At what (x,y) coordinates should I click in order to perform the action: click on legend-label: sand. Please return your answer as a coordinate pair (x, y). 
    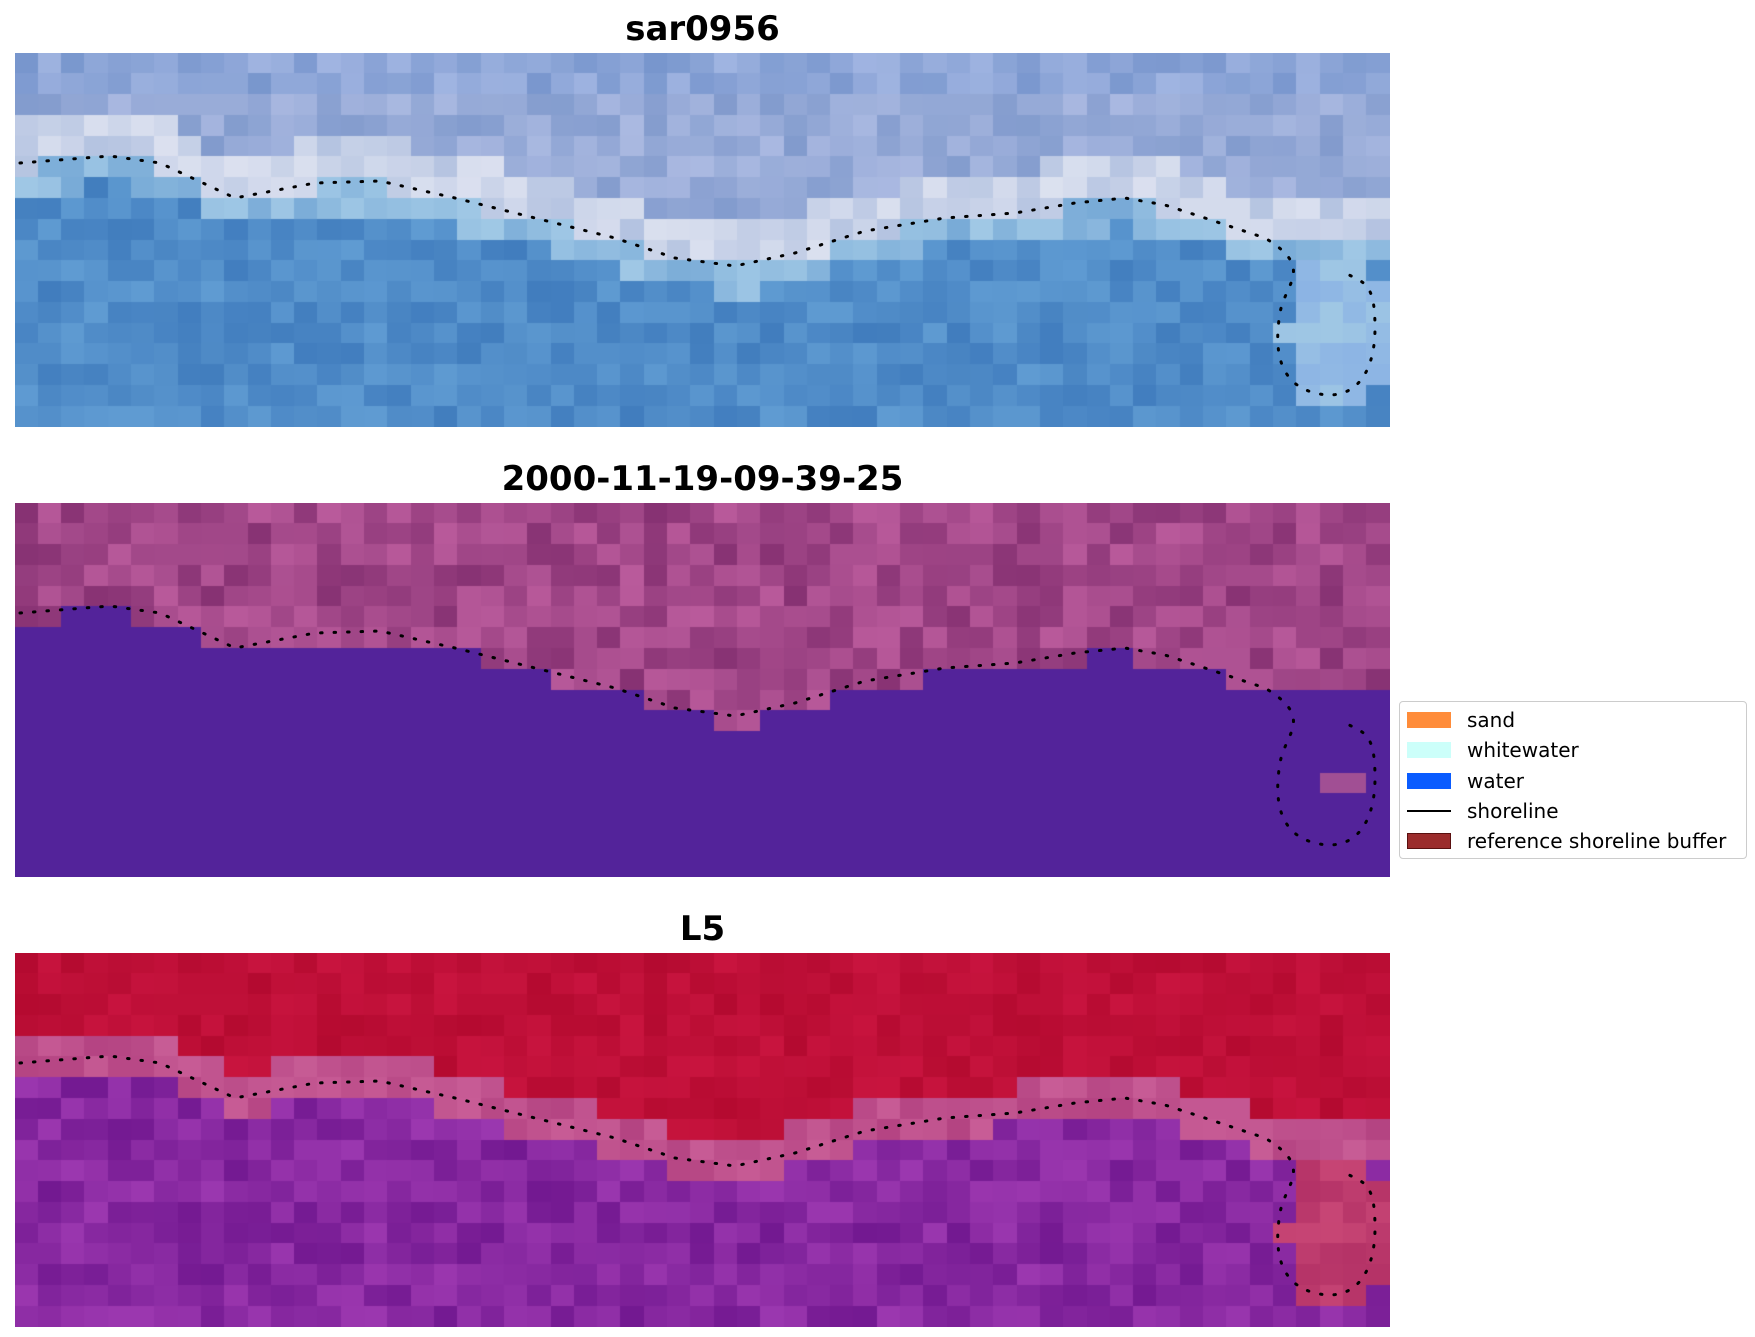
    Looking at the image, I should click on (1491, 720).